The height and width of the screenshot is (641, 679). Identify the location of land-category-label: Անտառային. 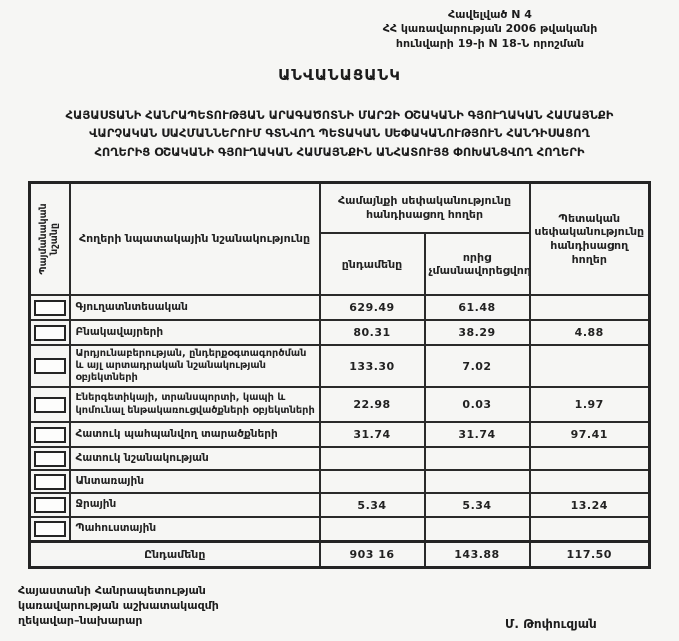
(194, 481).